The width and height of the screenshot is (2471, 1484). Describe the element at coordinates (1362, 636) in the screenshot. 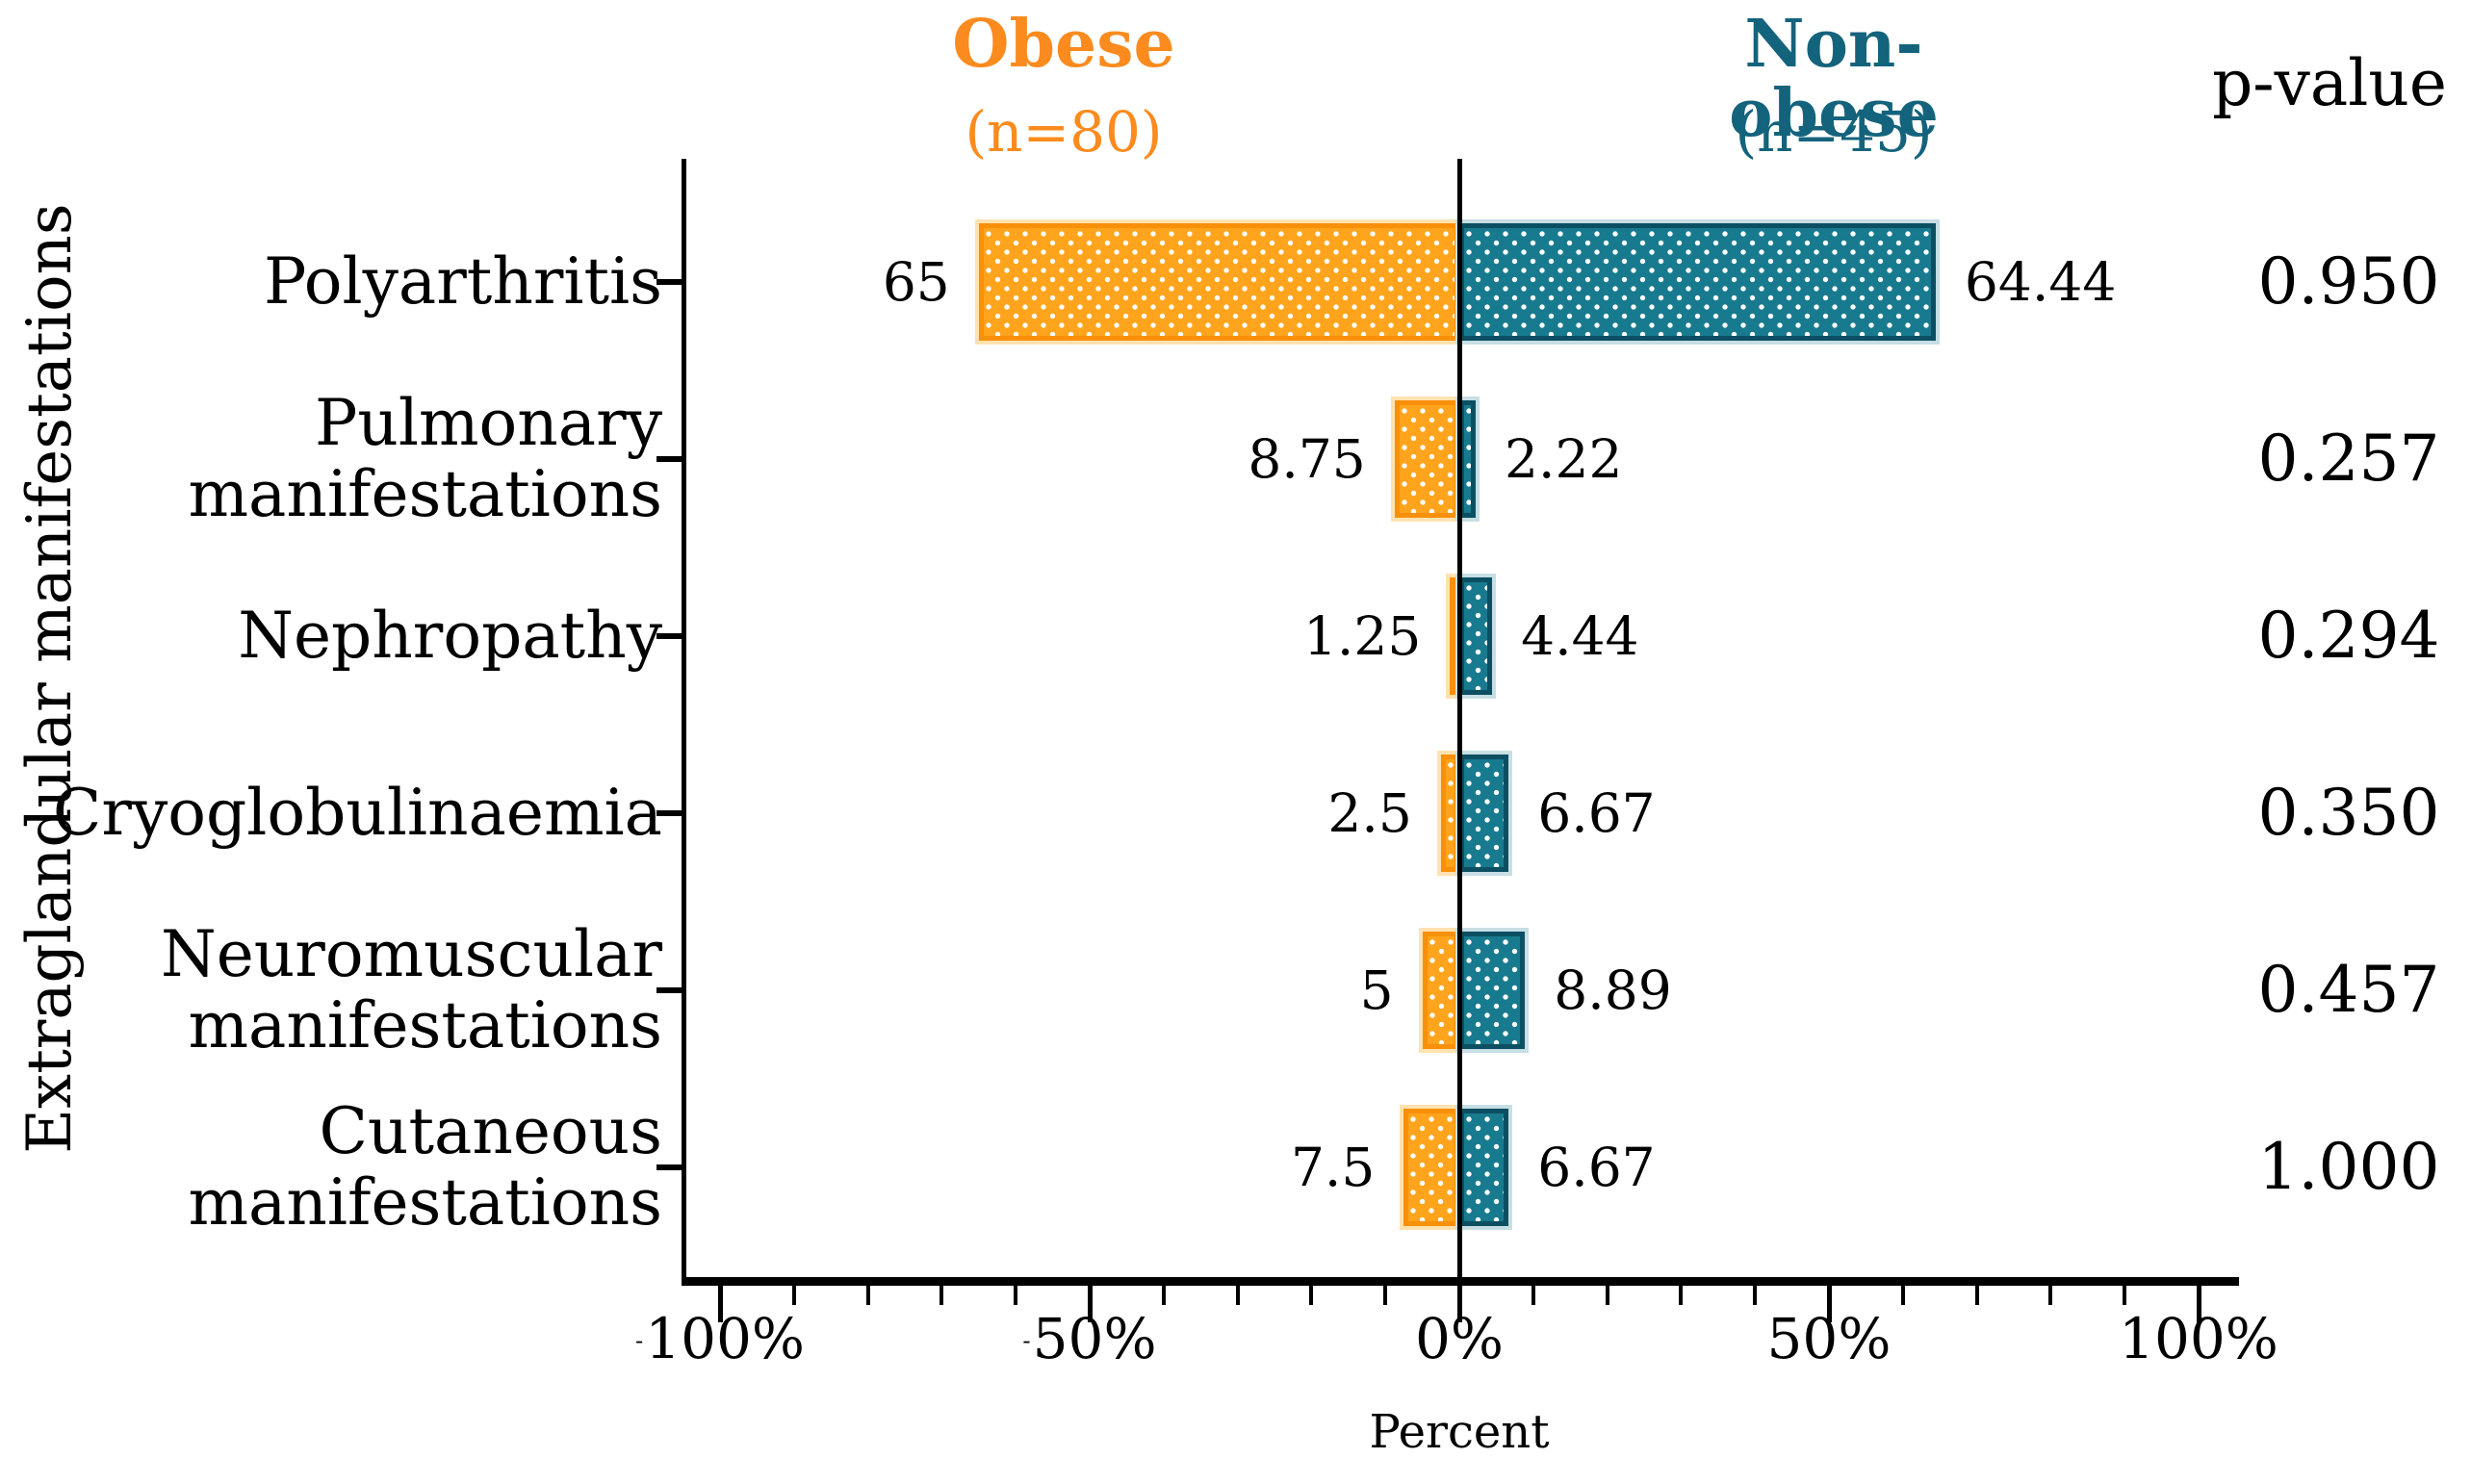

I see `value-label-obese: 1.25` at that location.